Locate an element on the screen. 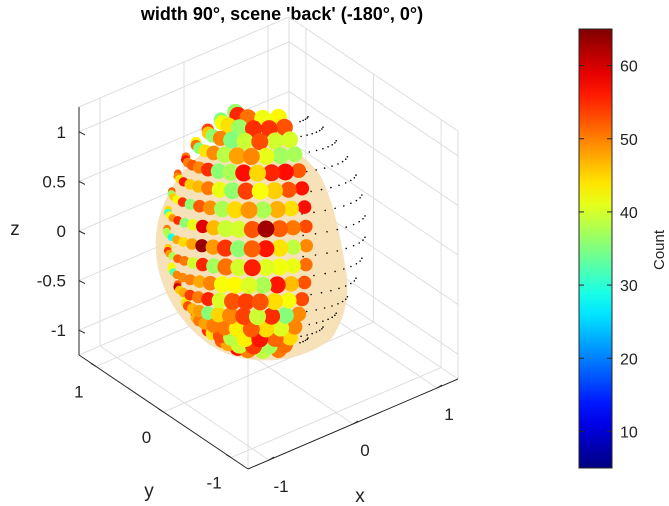 The height and width of the screenshot is (506, 669). x-tick-labels: -1 0 1 is located at coordinates (361, 440).